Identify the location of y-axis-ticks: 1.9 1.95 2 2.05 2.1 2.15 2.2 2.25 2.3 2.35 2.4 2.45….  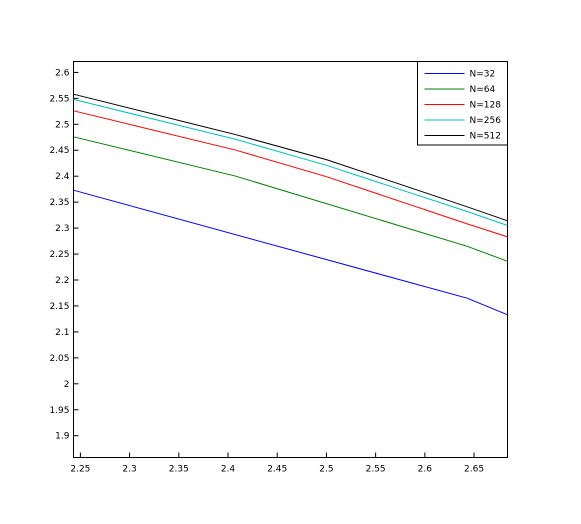
(64, 255).